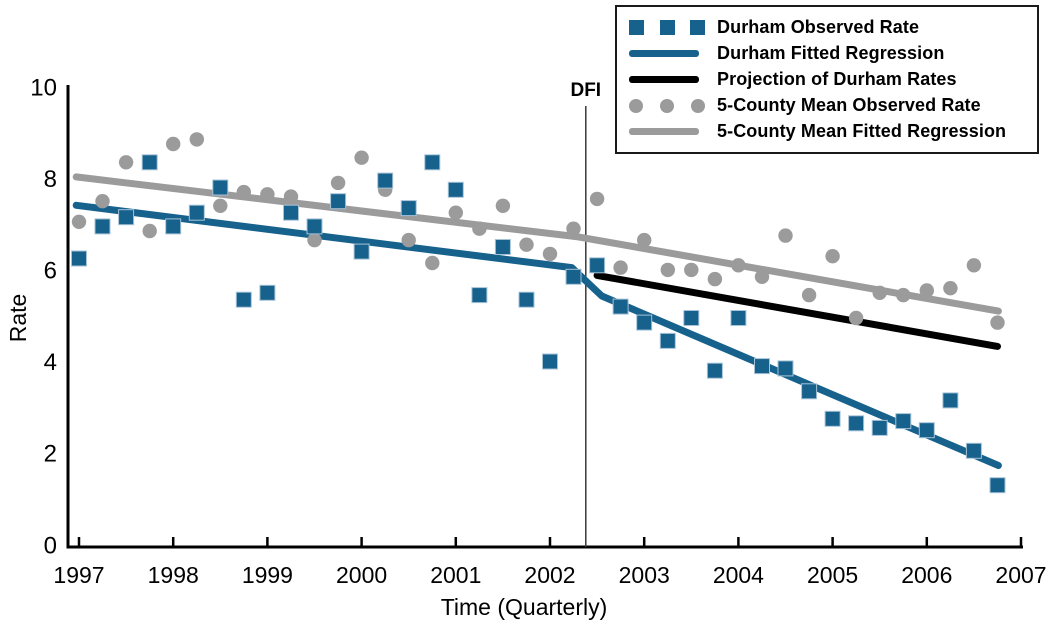 Image resolution: width=1050 pixels, height=628 pixels. I want to click on durham-observed-square-markers, so click(667, 27).